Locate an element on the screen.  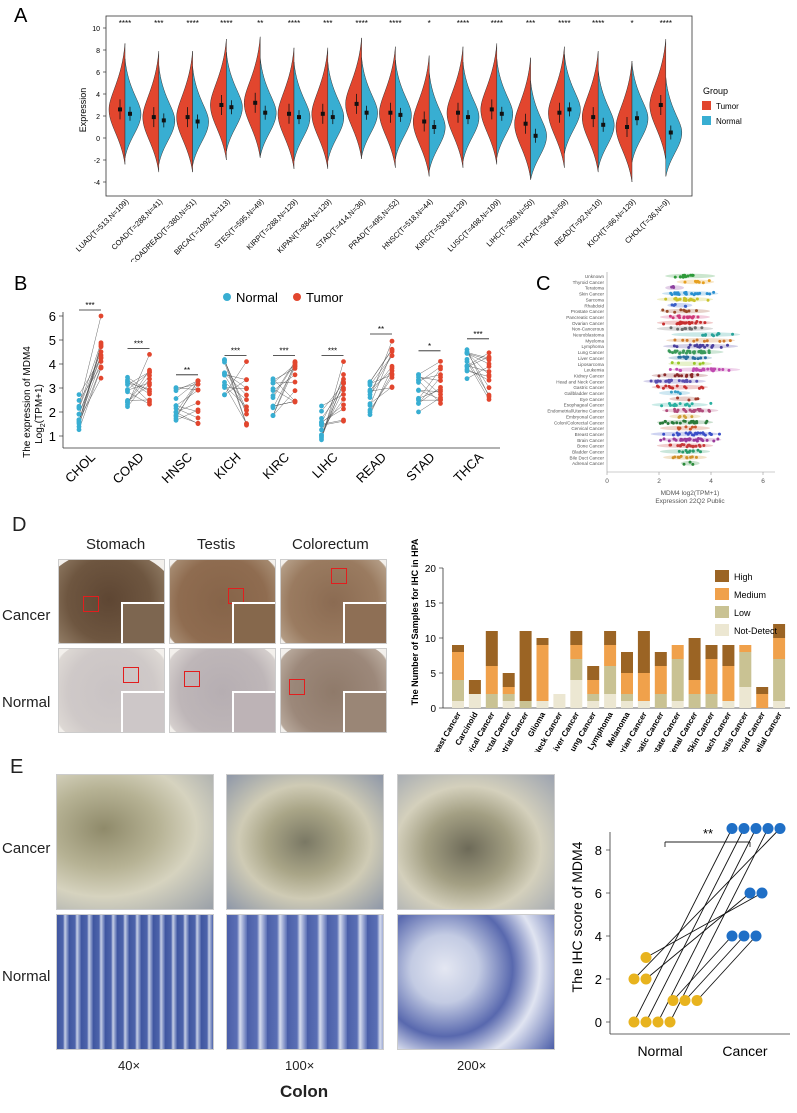
paired-group: ** READ is located at coordinates (374, 405).